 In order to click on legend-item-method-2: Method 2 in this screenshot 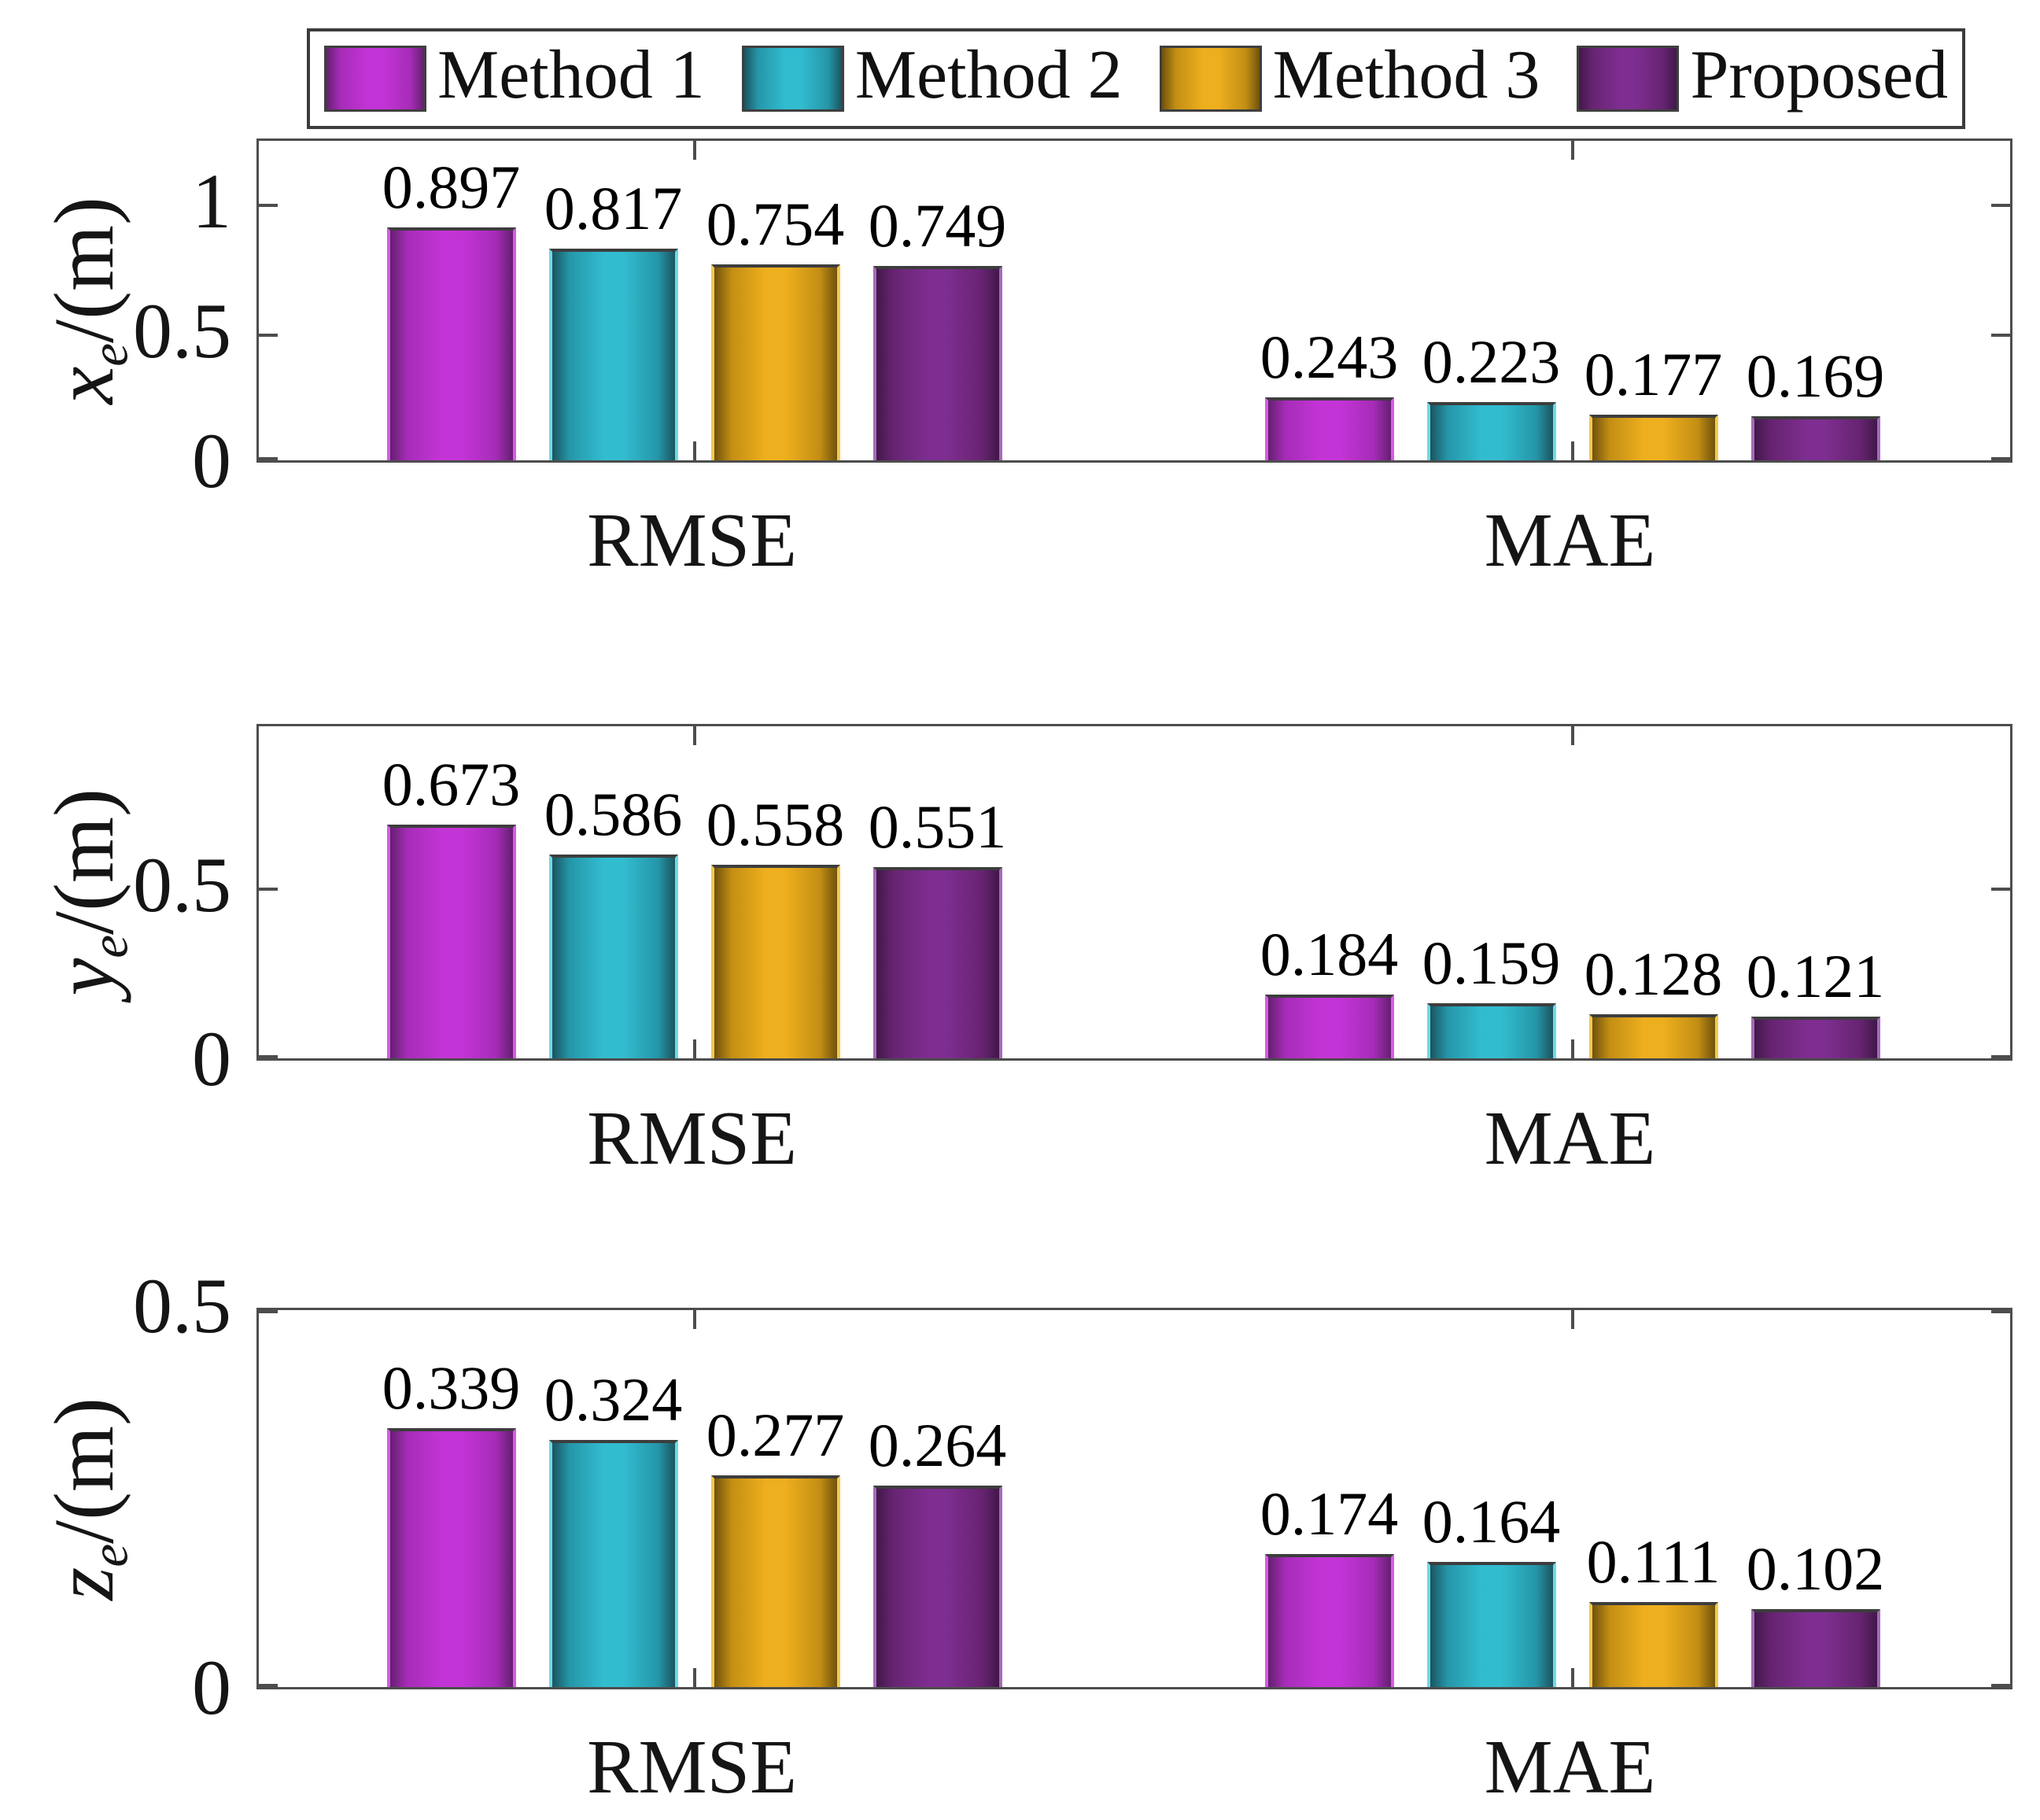, I will do `click(932, 76)`.